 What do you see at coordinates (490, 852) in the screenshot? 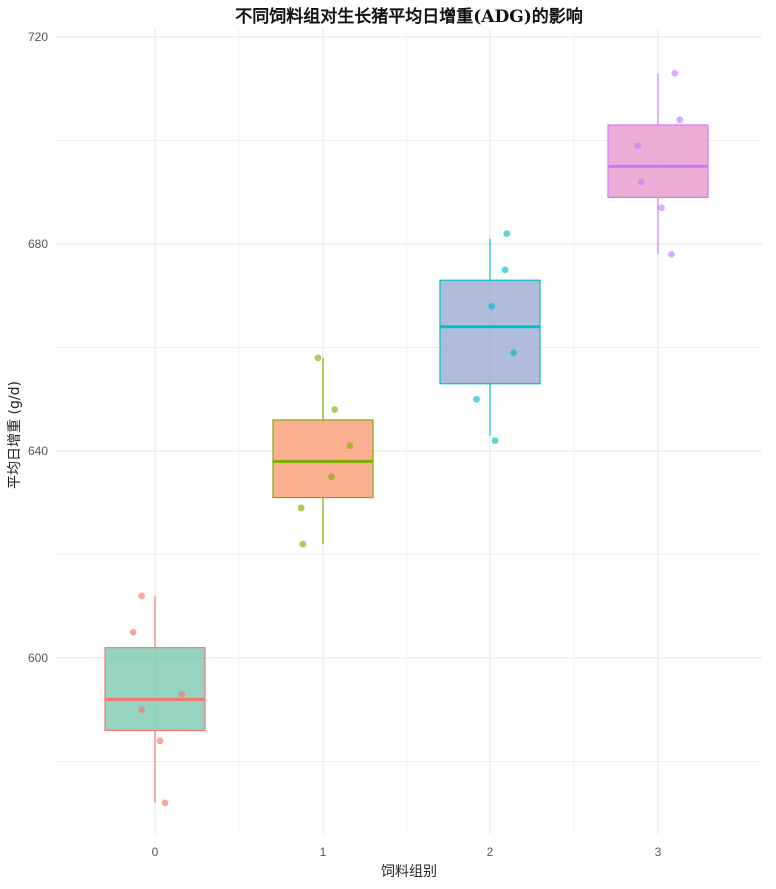
I see `x-tick-label: 2` at bounding box center [490, 852].